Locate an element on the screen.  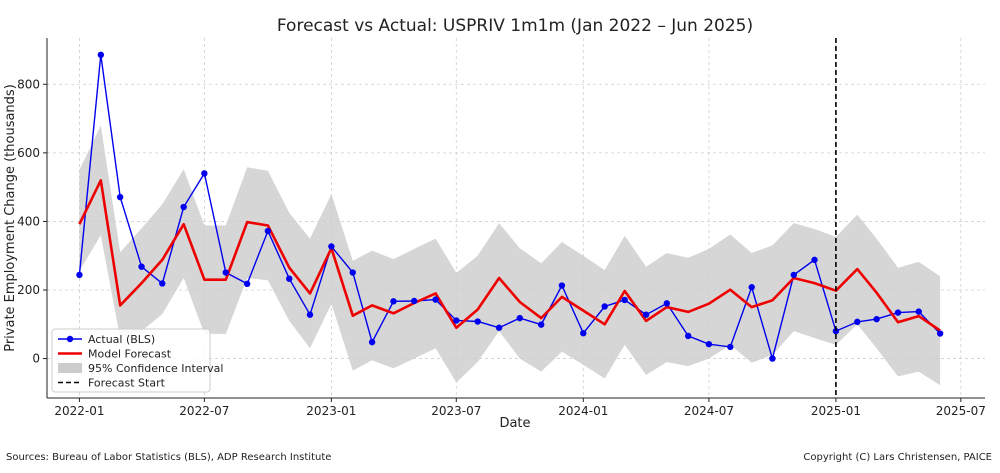
legend-swatch-band is located at coordinates (70, 368).